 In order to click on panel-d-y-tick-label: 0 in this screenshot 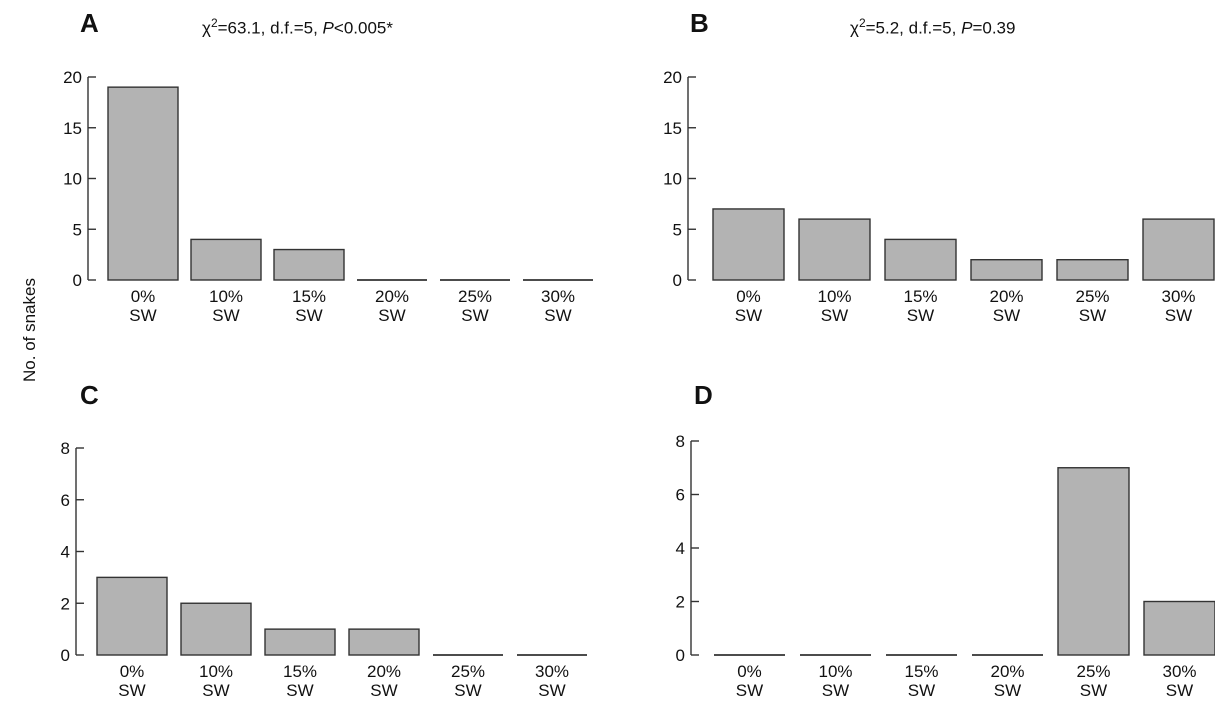, I will do `click(680, 655)`.